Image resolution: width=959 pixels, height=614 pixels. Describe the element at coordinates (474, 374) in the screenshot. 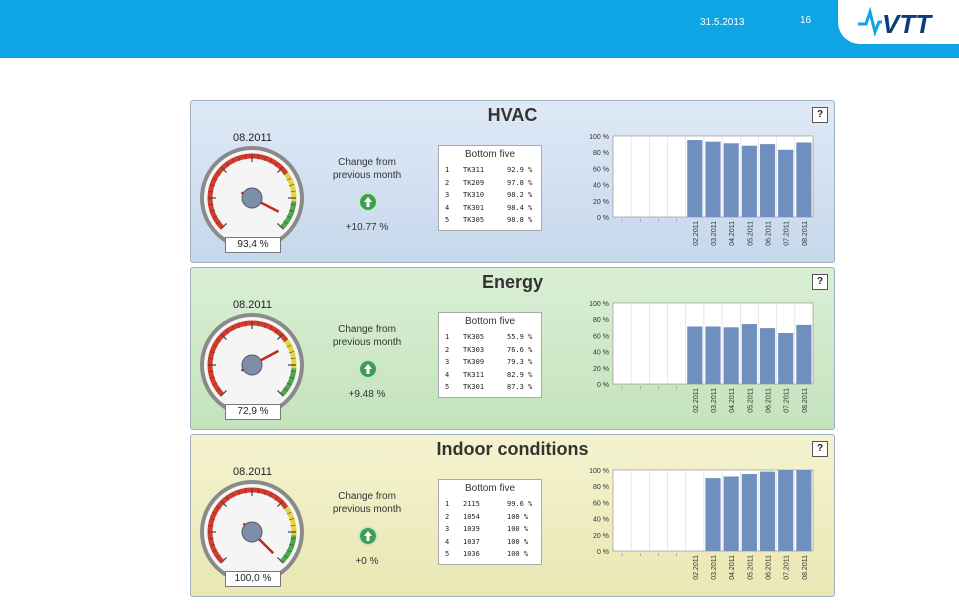

I see `bottom-five-code: TK311` at that location.